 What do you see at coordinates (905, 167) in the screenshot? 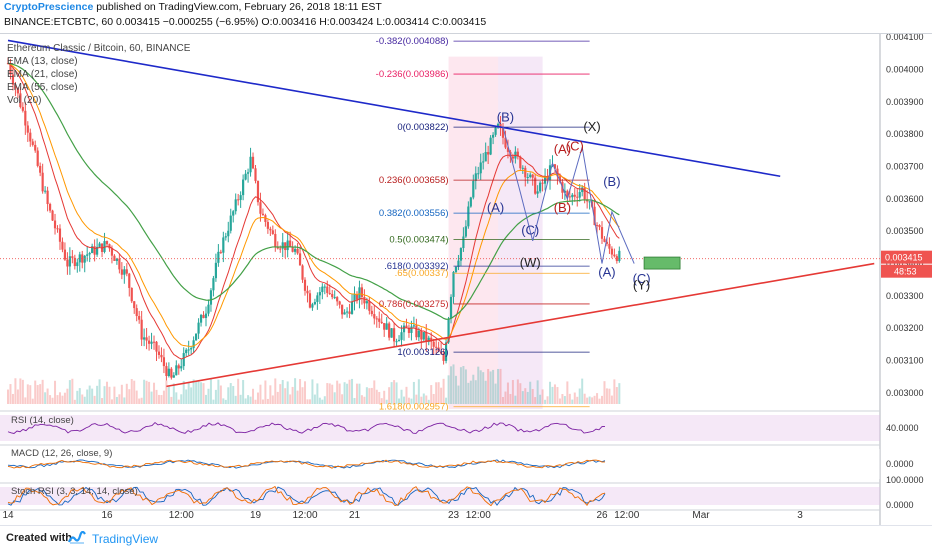
I see `y-tick-label: 0.003700` at bounding box center [905, 167].